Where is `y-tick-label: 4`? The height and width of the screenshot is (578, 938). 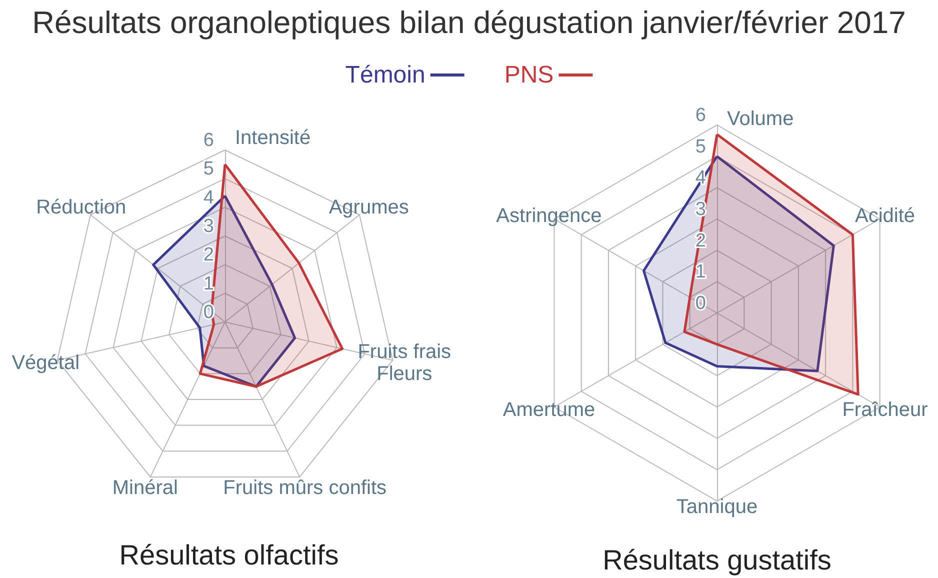 y-tick-label: 4 is located at coordinates (208, 197).